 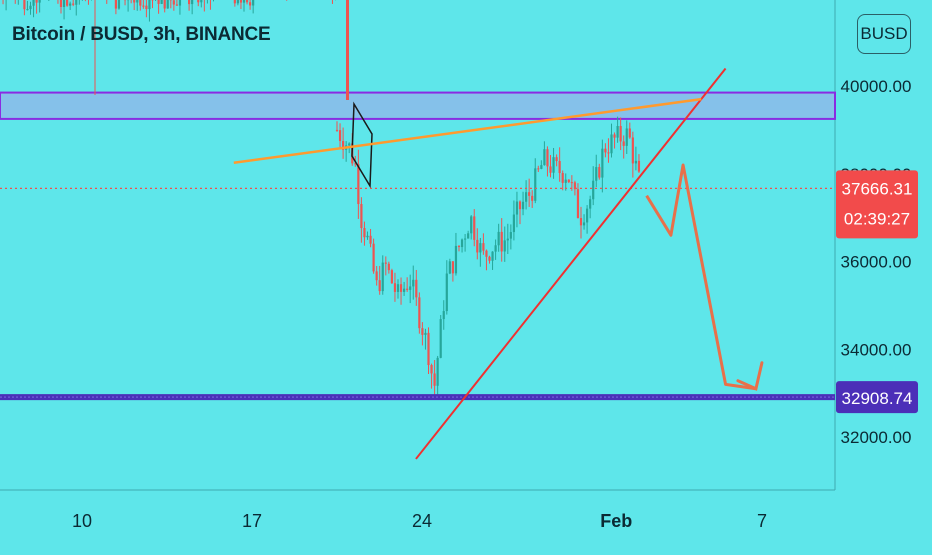 What do you see at coordinates (616, 521) in the screenshot?
I see `time-axis-label: Feb` at bounding box center [616, 521].